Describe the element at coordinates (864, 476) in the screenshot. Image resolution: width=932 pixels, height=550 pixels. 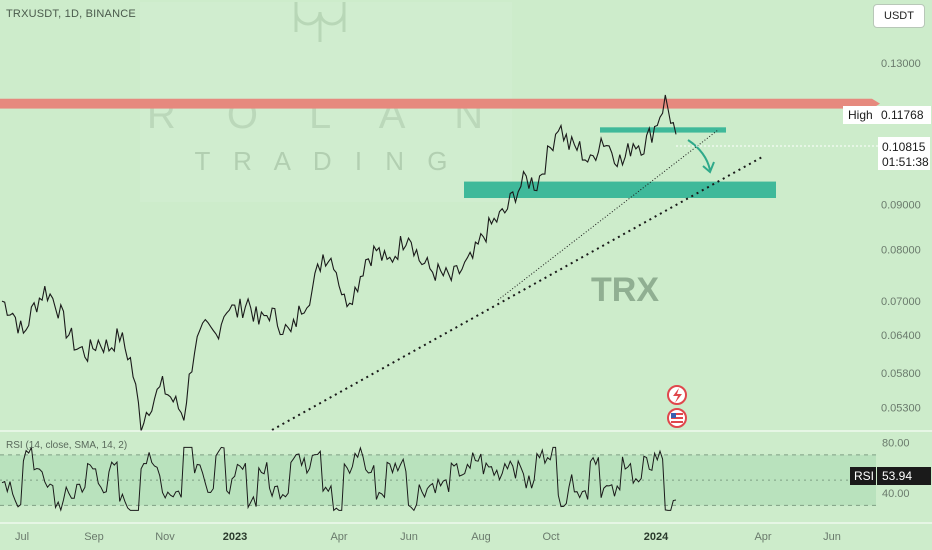
I see `rsi-tag-text: RSI` at that location.